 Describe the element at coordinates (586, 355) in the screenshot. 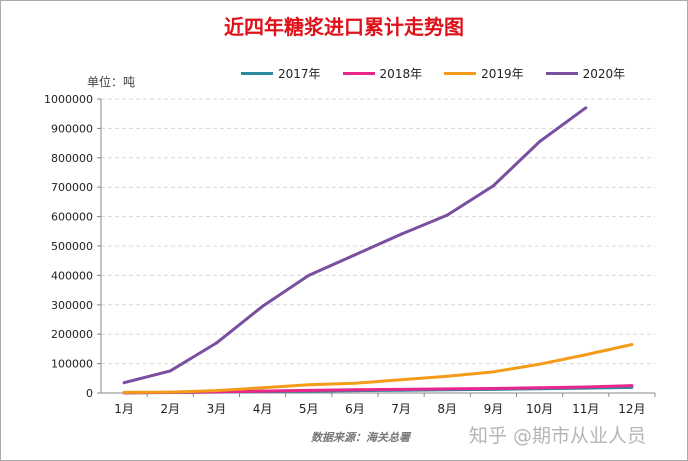

I see `data-point-2019年-11月` at that location.